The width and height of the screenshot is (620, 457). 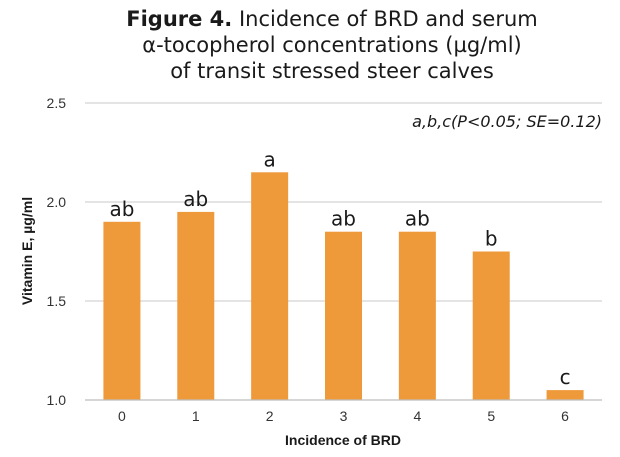 What do you see at coordinates (565, 416) in the screenshot?
I see `x-tick-label: 6` at bounding box center [565, 416].